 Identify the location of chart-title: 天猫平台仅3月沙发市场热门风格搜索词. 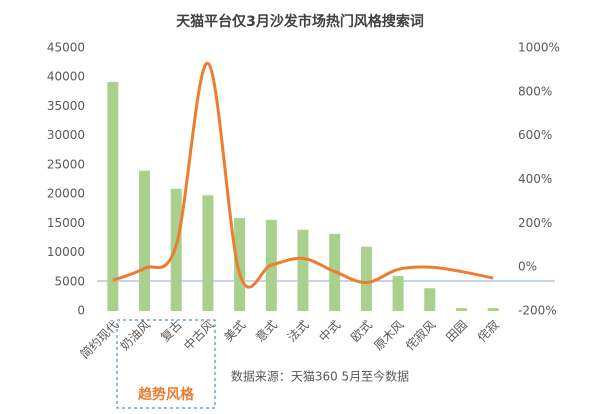
(300, 21).